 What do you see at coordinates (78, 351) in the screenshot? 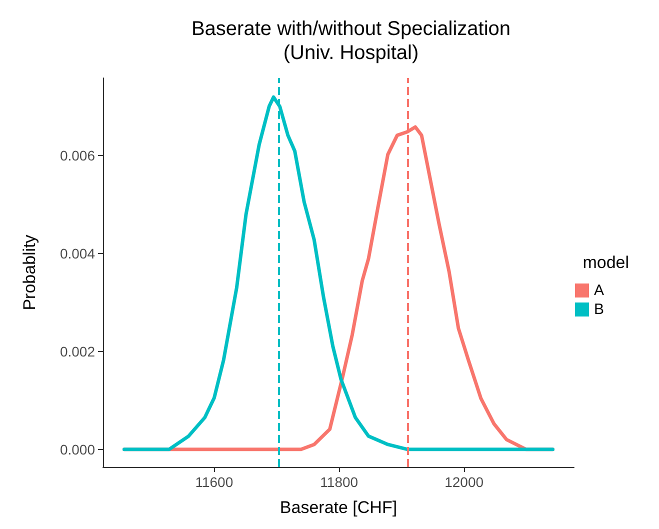
I see `y-tick-label: 0.002` at bounding box center [78, 351].